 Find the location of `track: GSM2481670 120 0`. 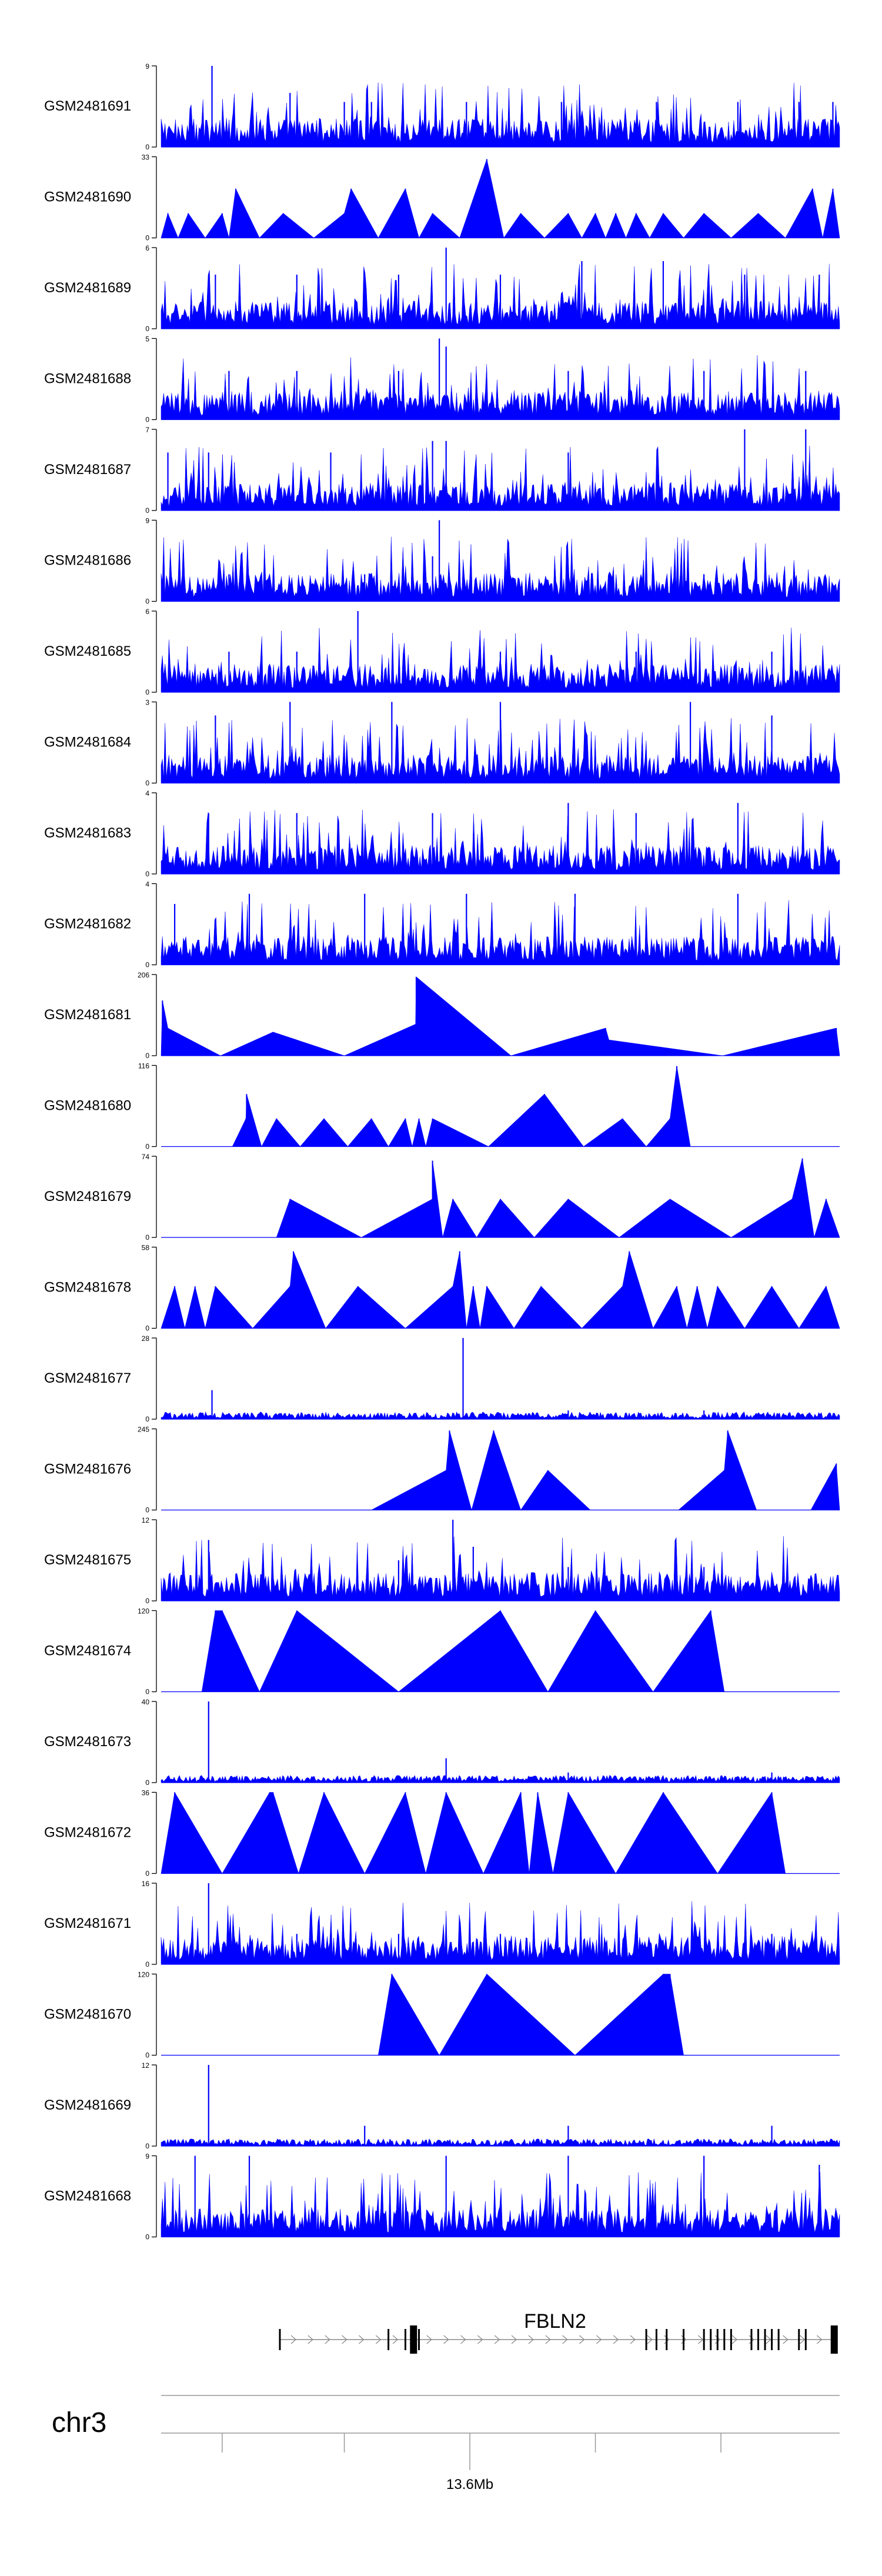

track: GSM2481670 120 0 is located at coordinates (442, 2015).